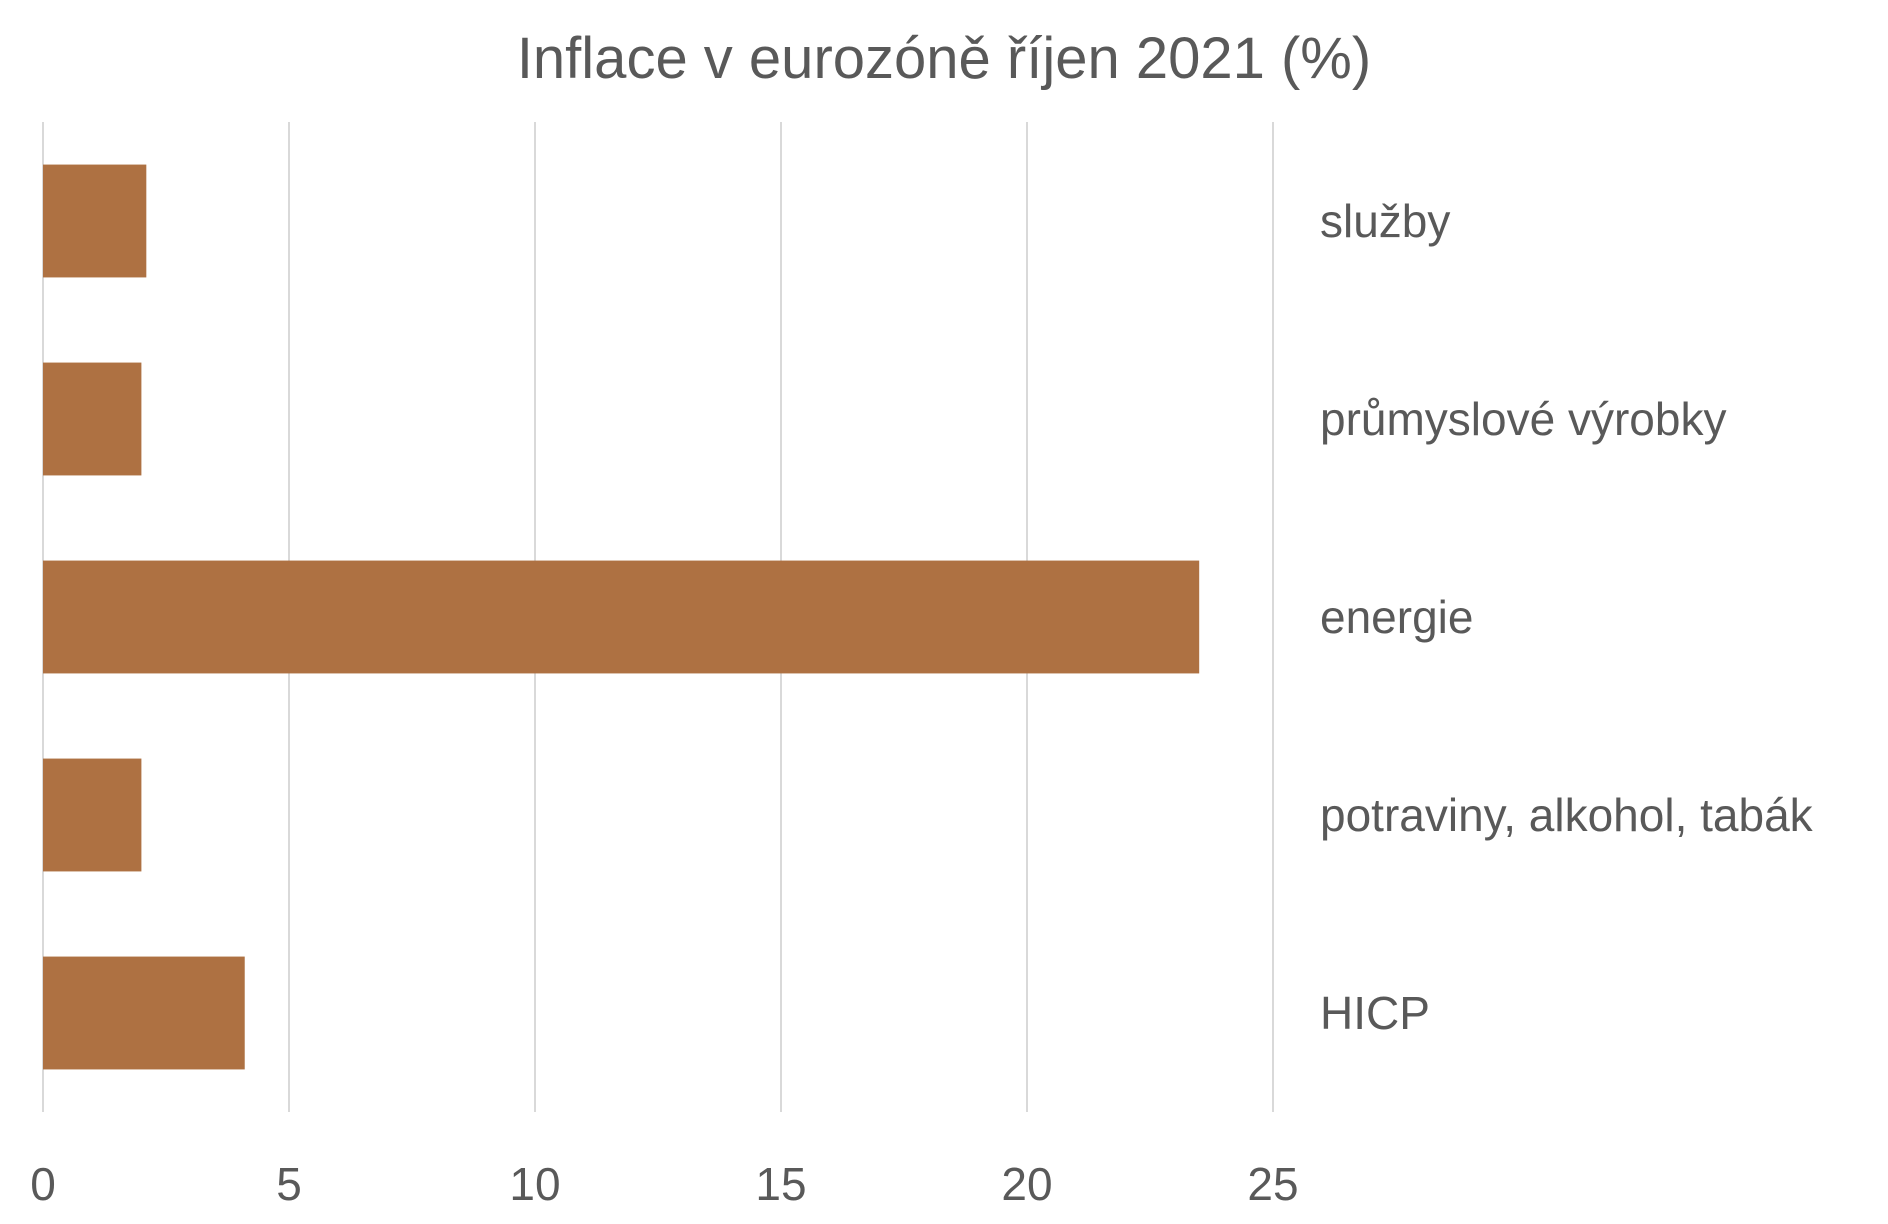 Image resolution: width=1888 pixels, height=1224 pixels. What do you see at coordinates (1026, 1184) in the screenshot?
I see `x-tick-label: 20` at bounding box center [1026, 1184].